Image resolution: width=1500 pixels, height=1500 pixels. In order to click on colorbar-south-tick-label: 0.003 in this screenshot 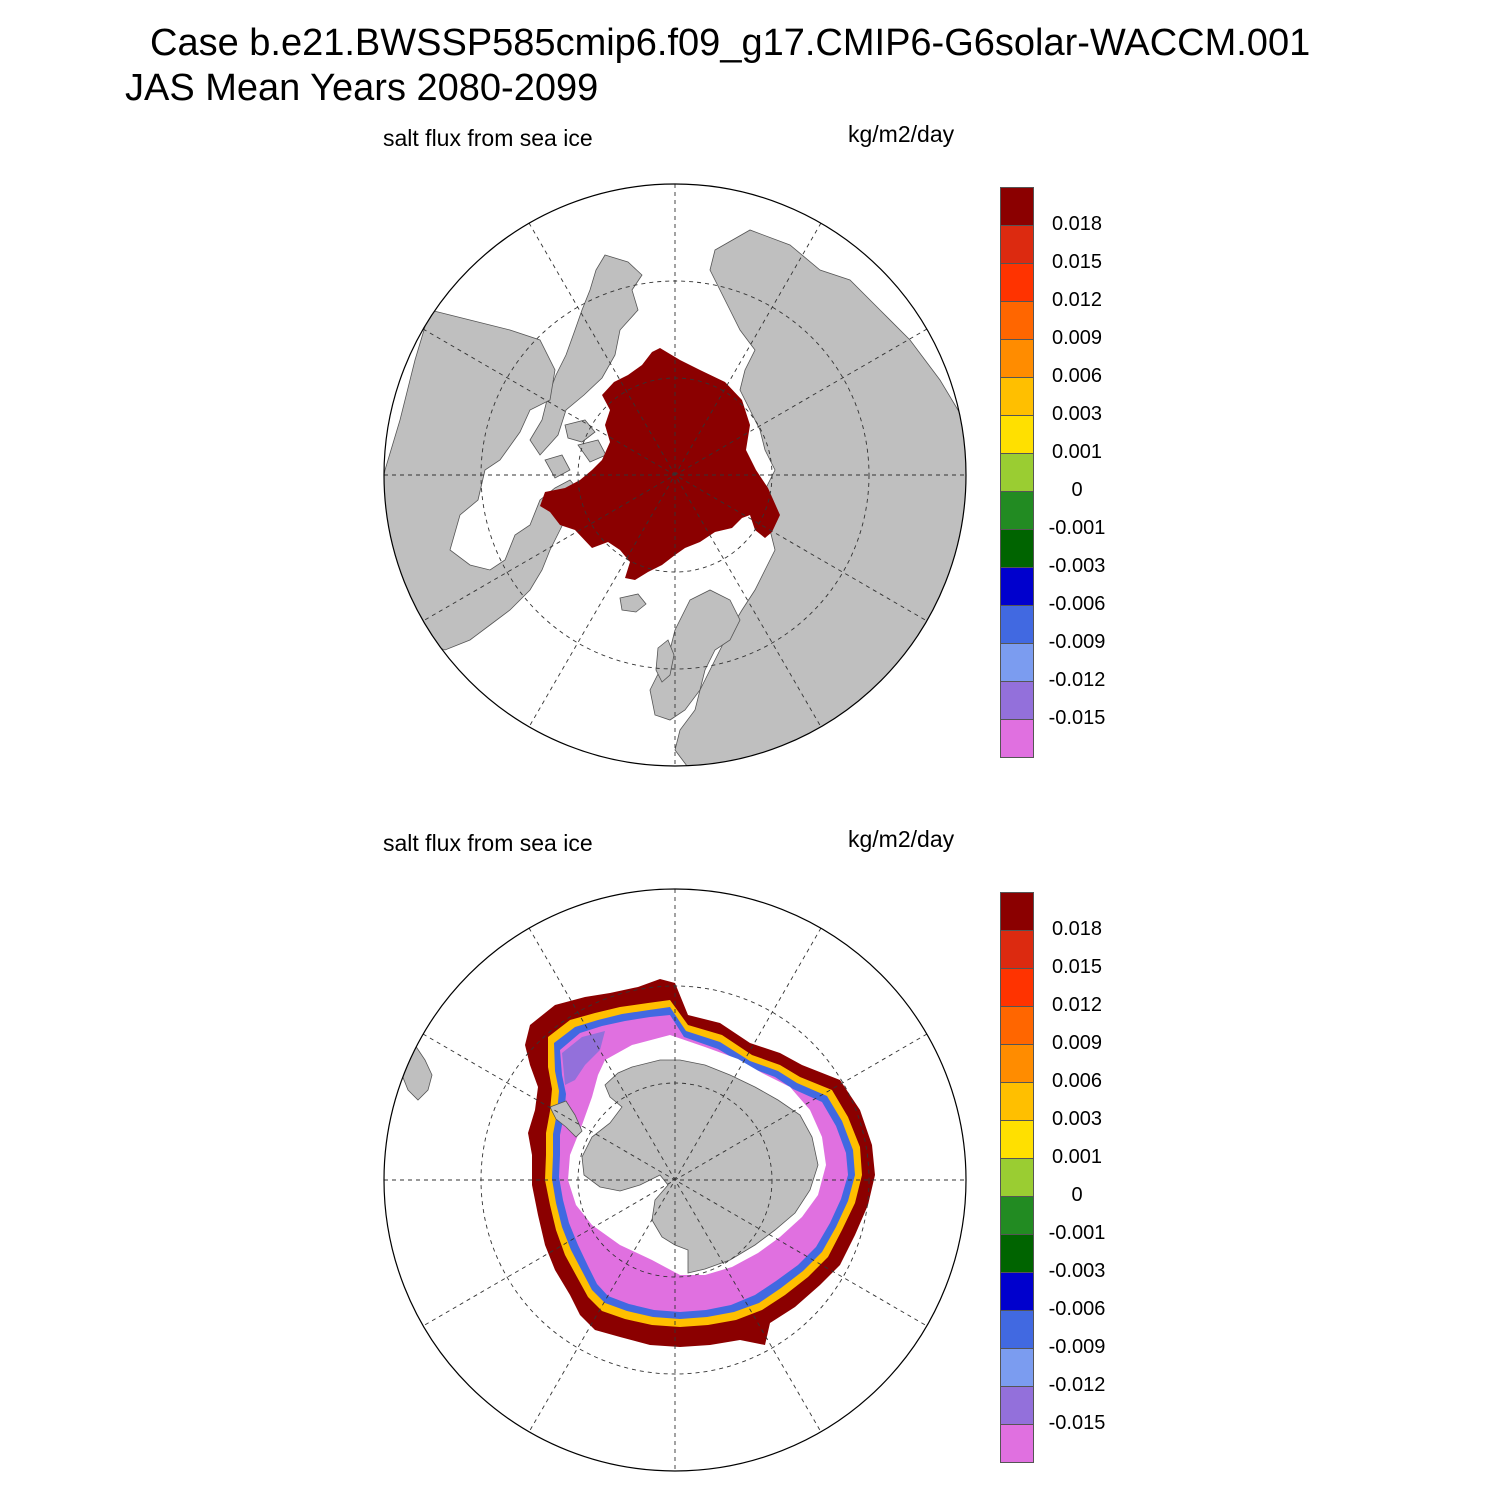, I will do `click(1077, 1119)`.